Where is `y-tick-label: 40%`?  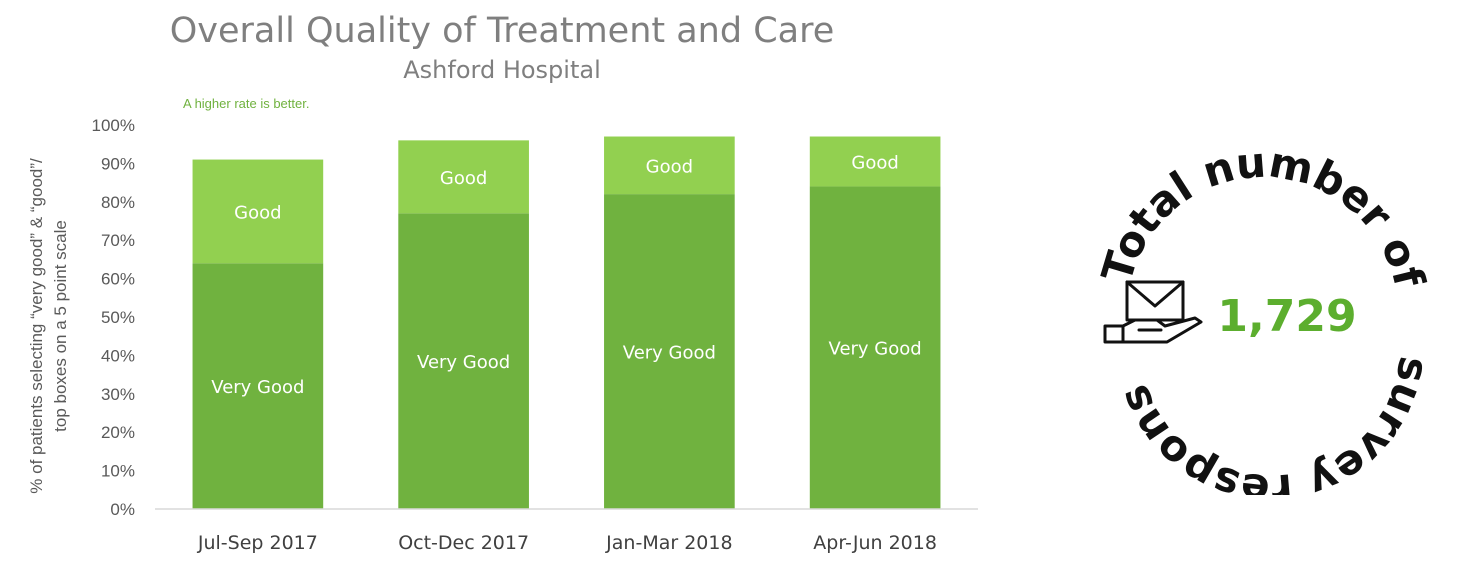 y-tick-label: 40% is located at coordinates (118, 355).